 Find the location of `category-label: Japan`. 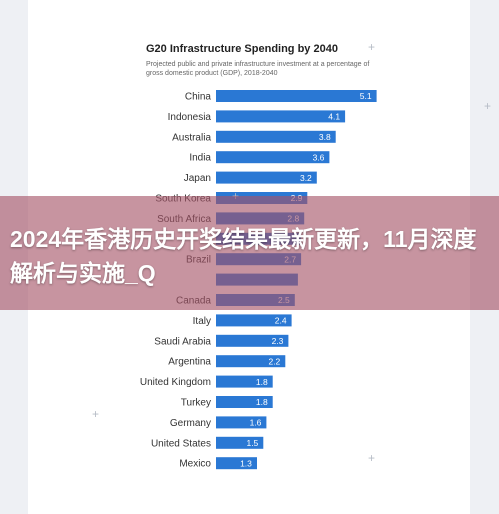

category-label: Japan is located at coordinates (197, 178).